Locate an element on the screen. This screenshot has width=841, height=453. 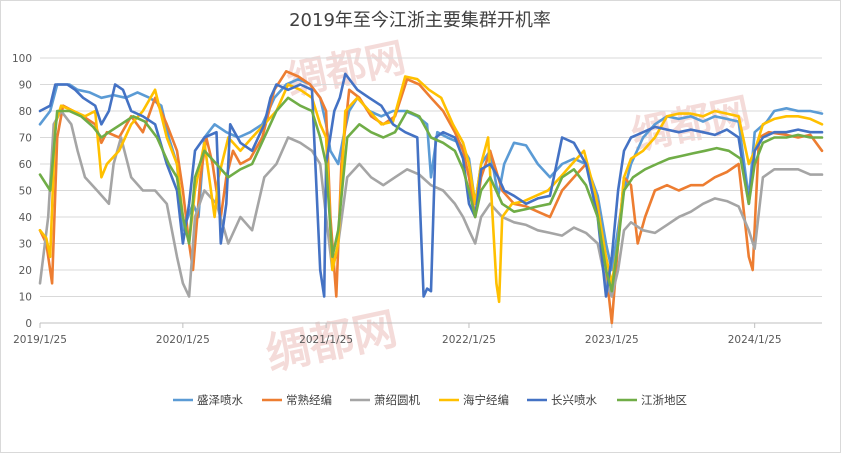
chart-title: 2019年至今江浙主要集群开机率 is located at coordinates (420, 20).